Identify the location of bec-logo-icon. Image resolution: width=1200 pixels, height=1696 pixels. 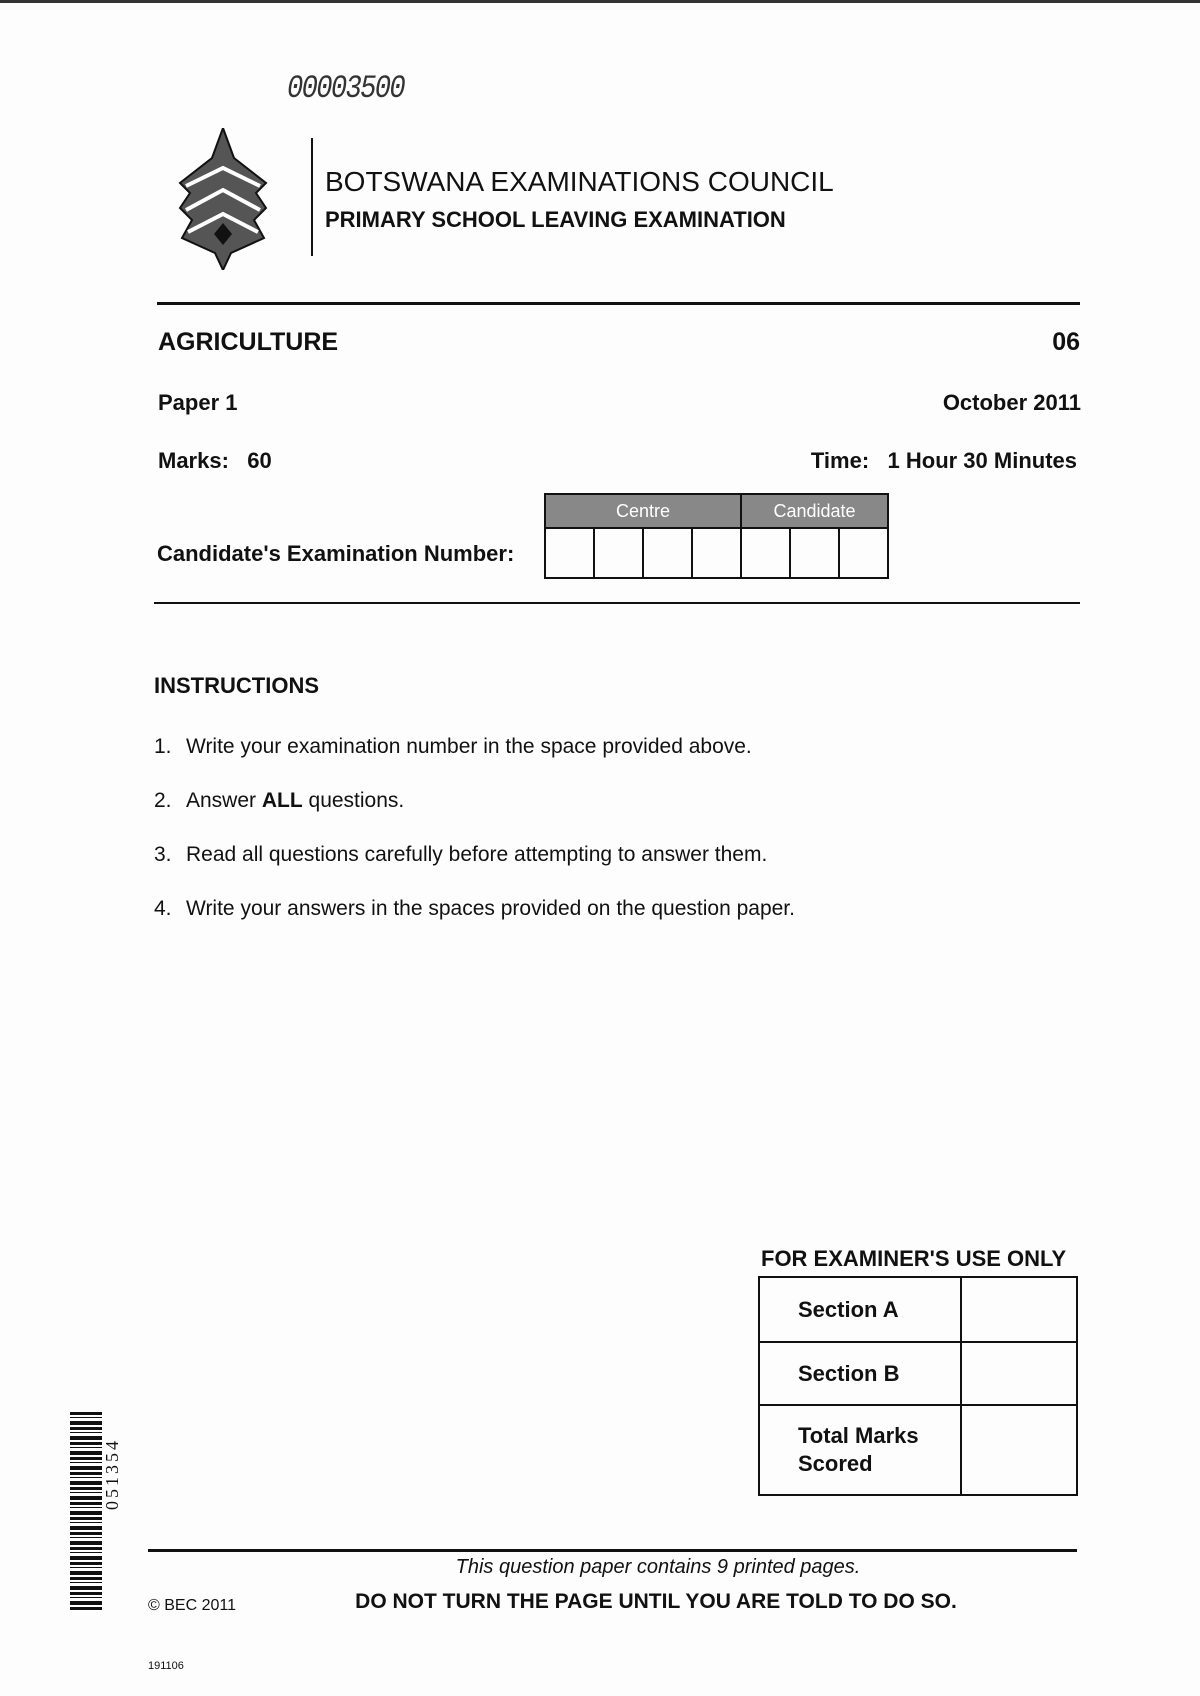
(223, 199).